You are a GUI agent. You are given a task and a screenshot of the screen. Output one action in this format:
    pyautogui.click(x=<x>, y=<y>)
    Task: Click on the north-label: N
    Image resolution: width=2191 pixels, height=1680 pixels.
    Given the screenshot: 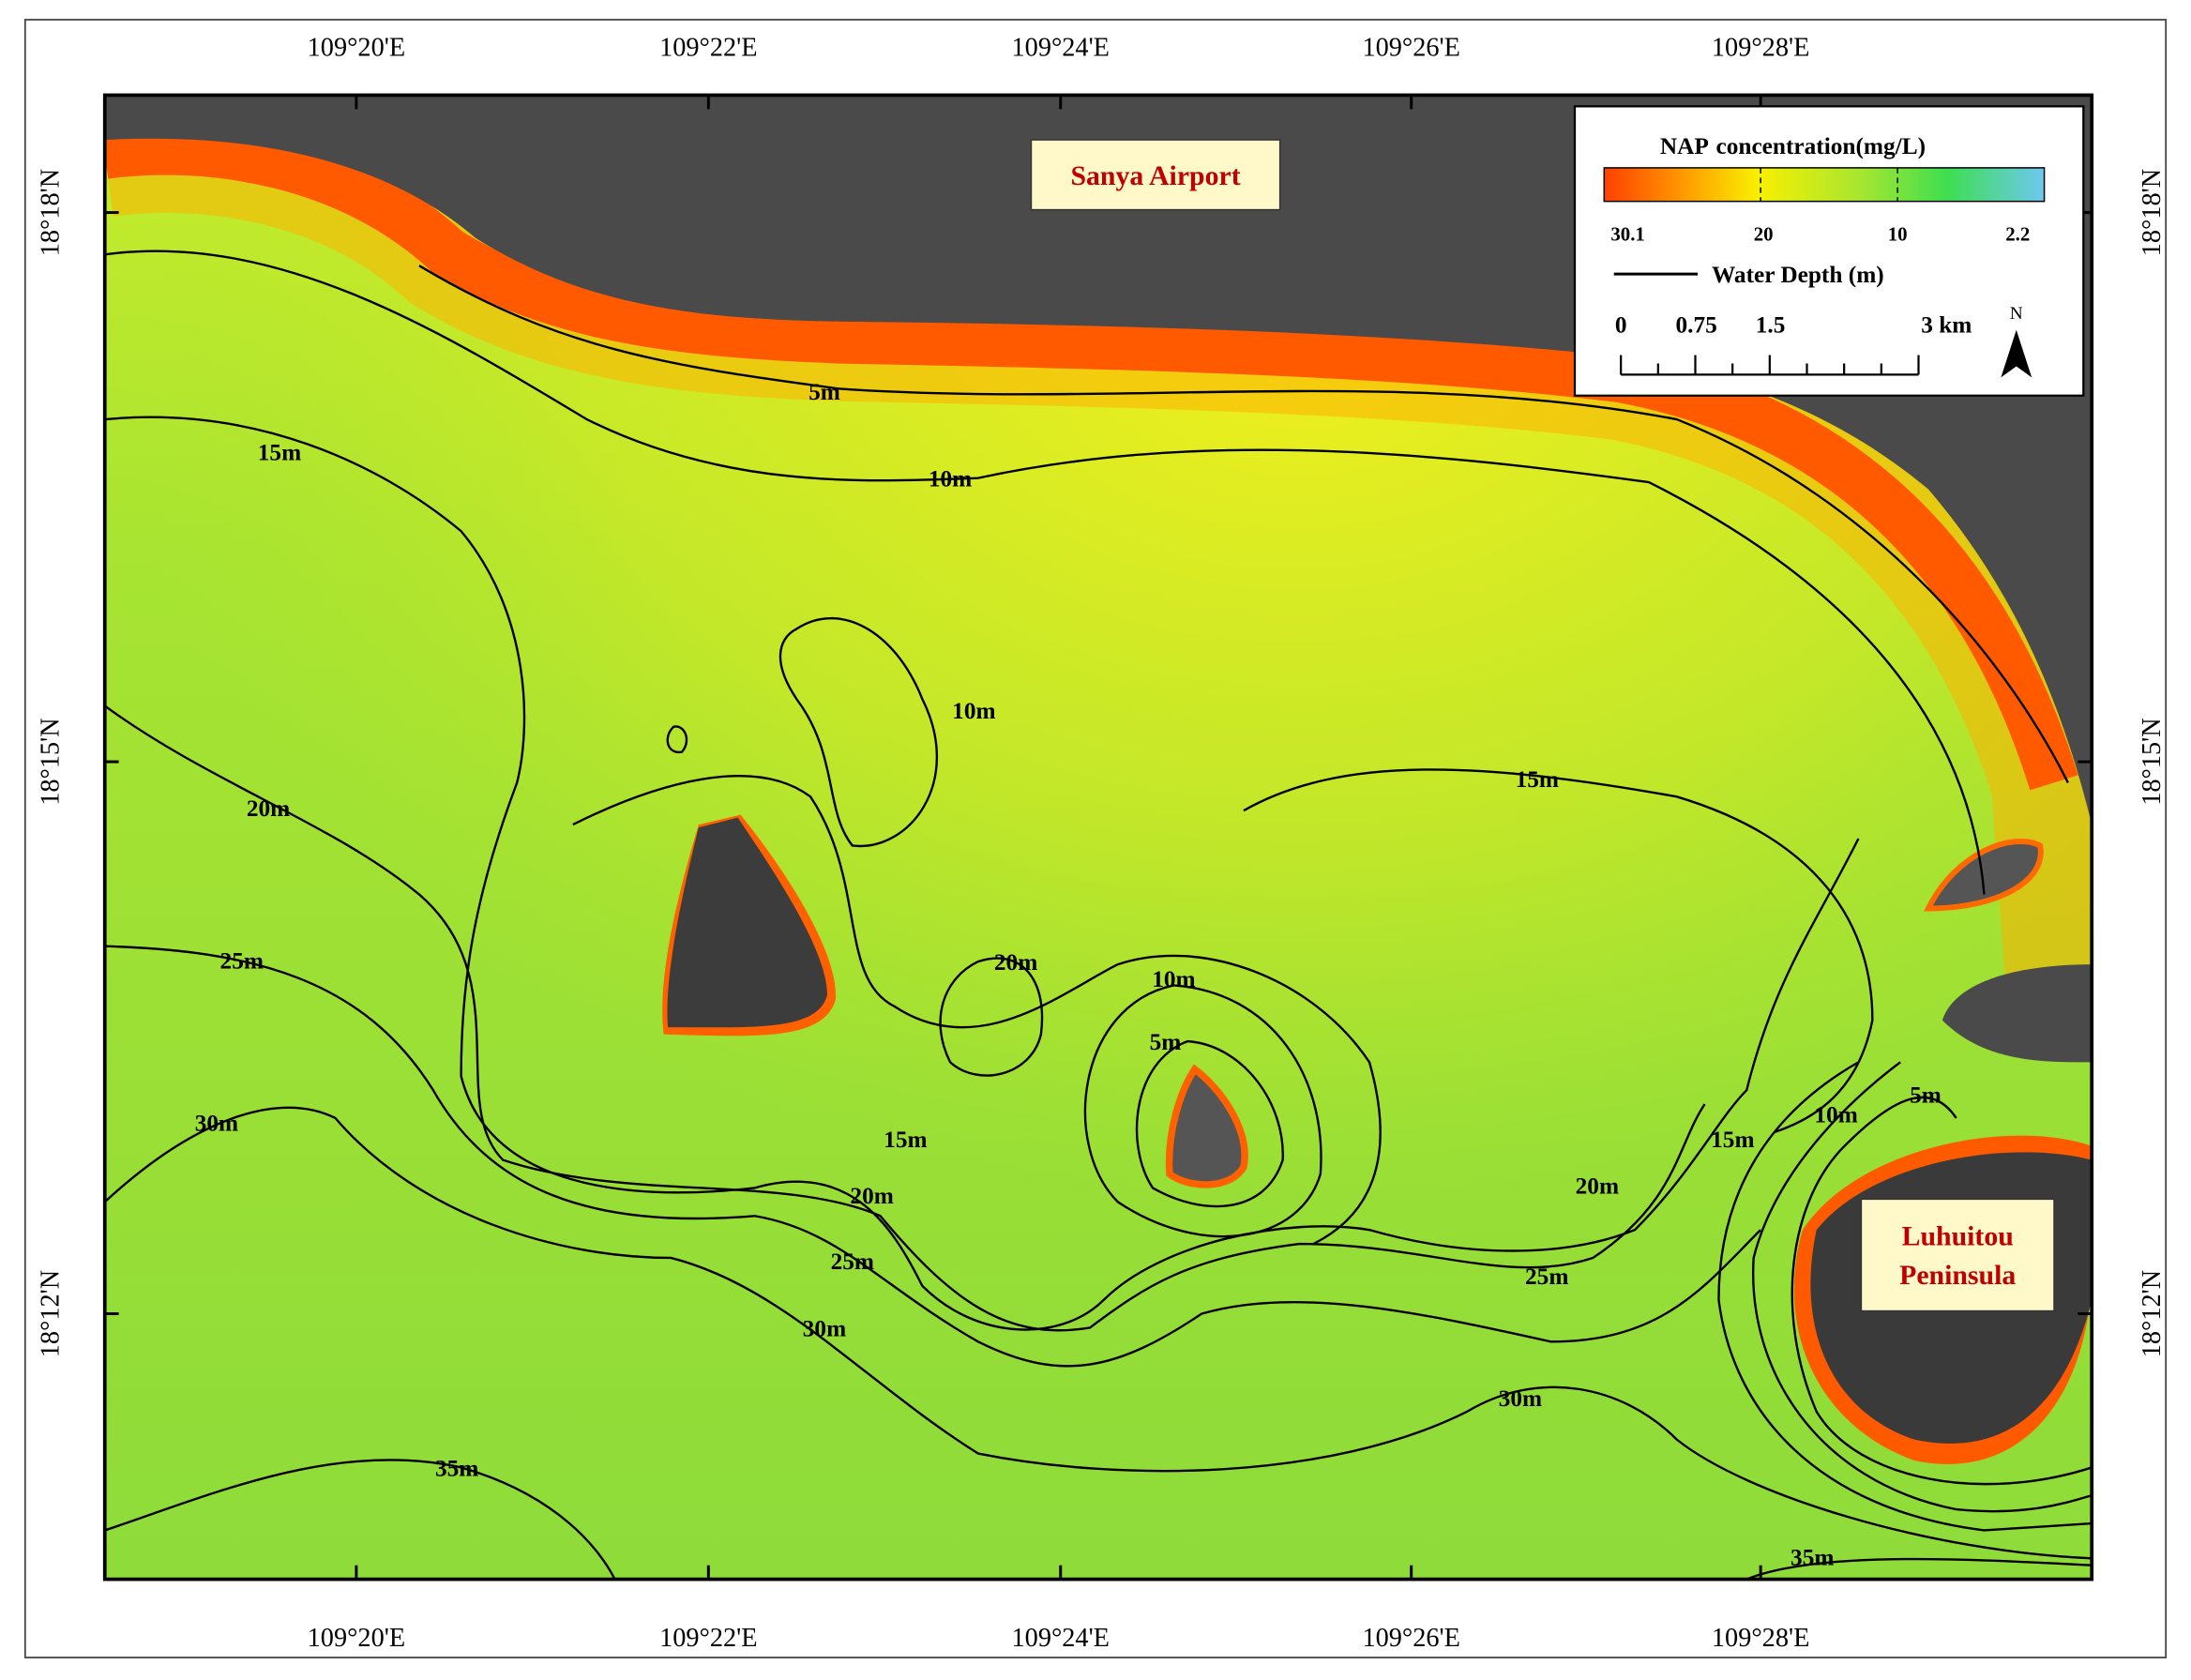 What is the action you would take?
    pyautogui.click(x=2017, y=314)
    